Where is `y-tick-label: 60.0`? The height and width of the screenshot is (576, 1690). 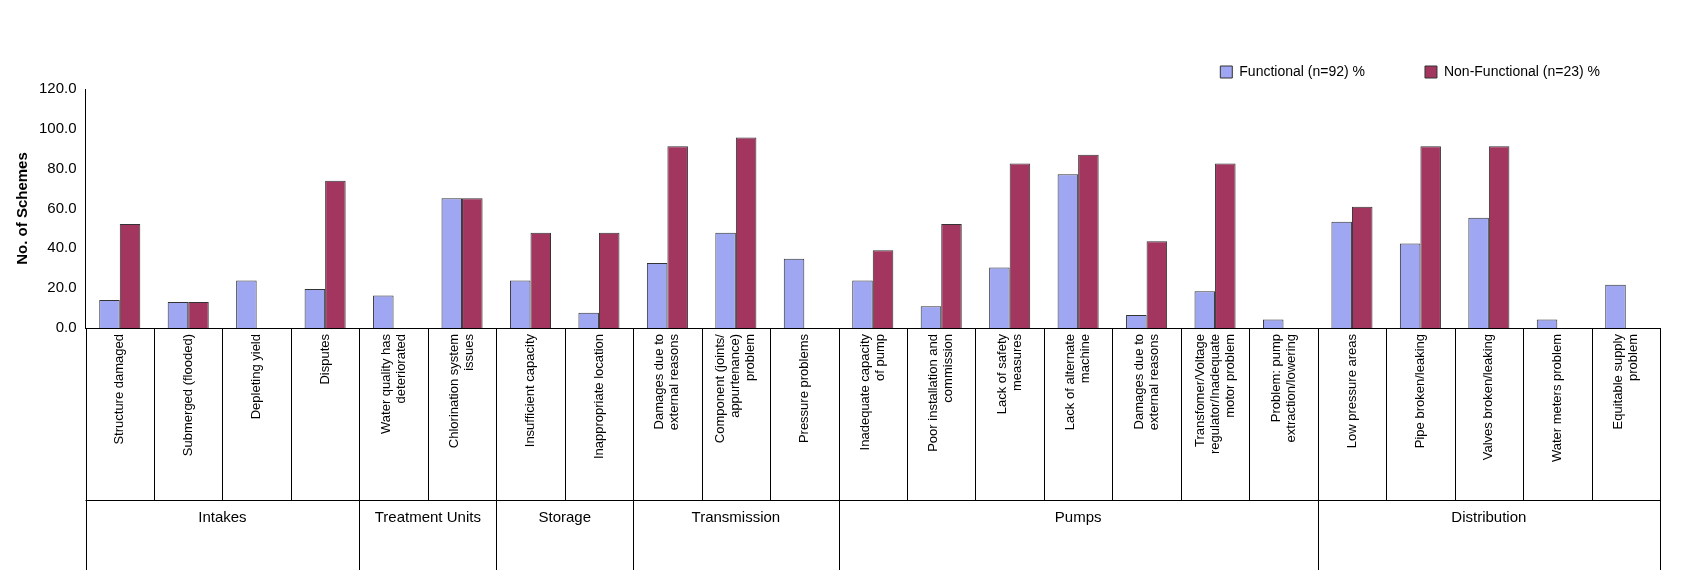 y-tick-label: 60.0 is located at coordinates (62, 207).